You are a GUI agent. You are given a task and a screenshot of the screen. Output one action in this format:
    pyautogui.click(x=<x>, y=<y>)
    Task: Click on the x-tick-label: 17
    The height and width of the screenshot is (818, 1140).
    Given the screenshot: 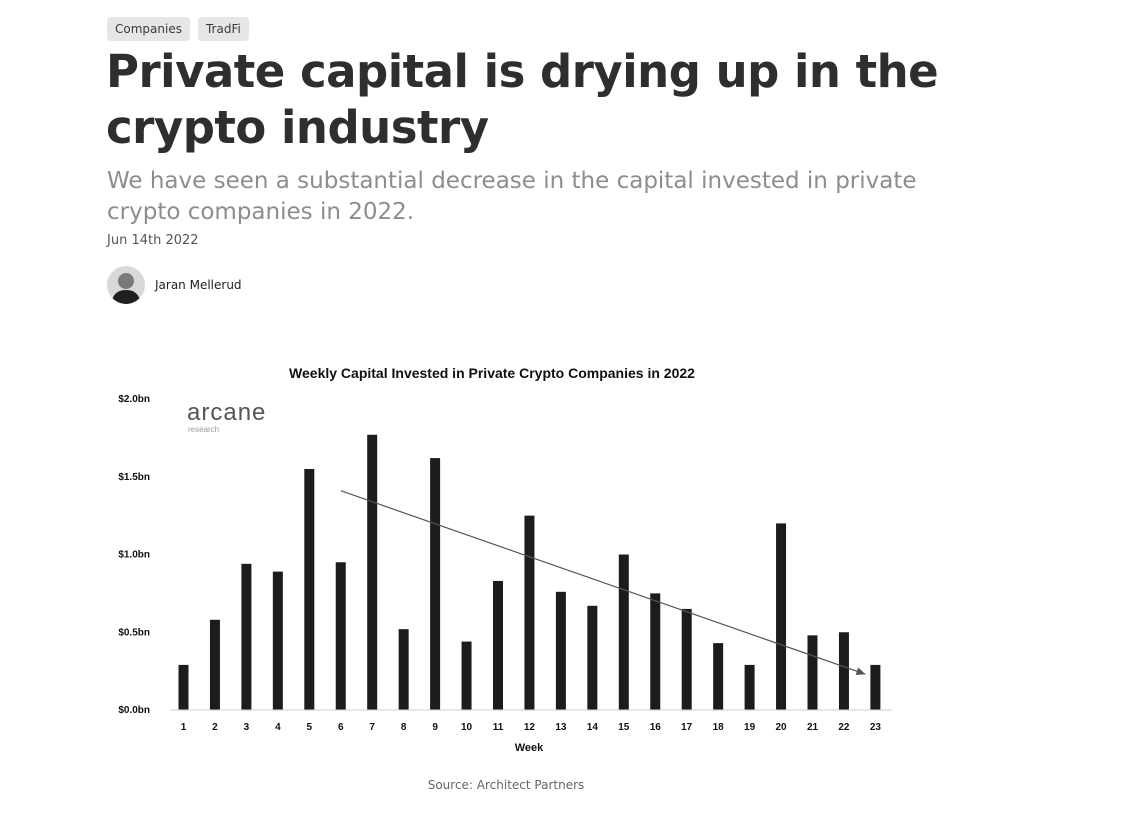 What is the action you would take?
    pyautogui.click(x=687, y=727)
    